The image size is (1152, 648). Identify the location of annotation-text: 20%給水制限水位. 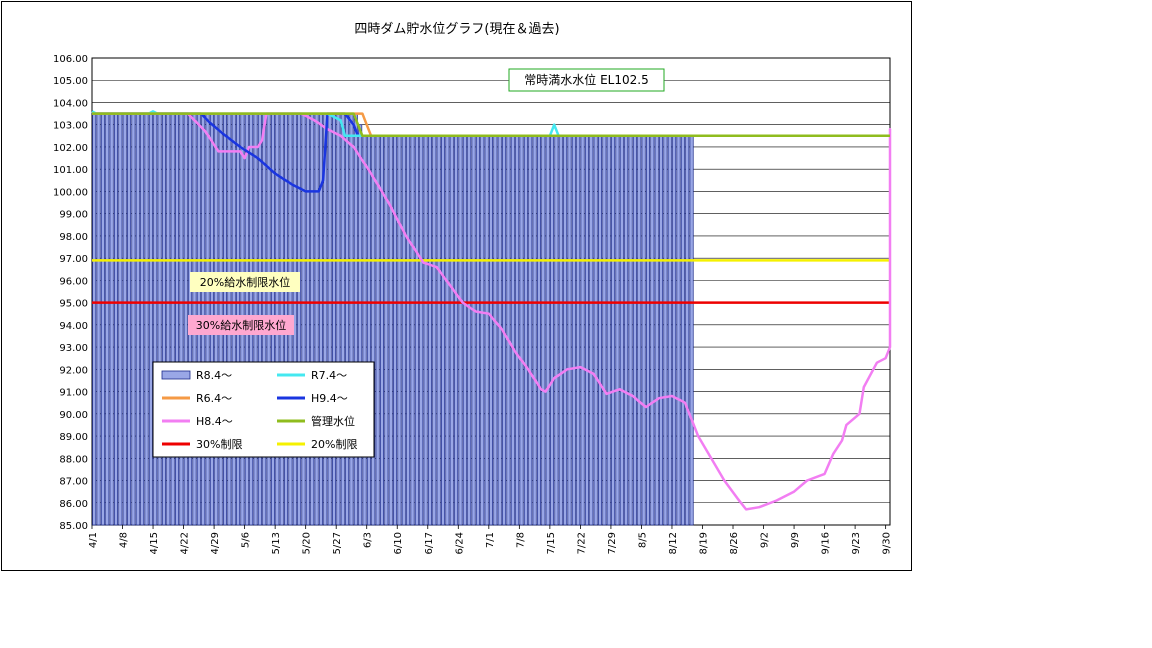
(245, 282).